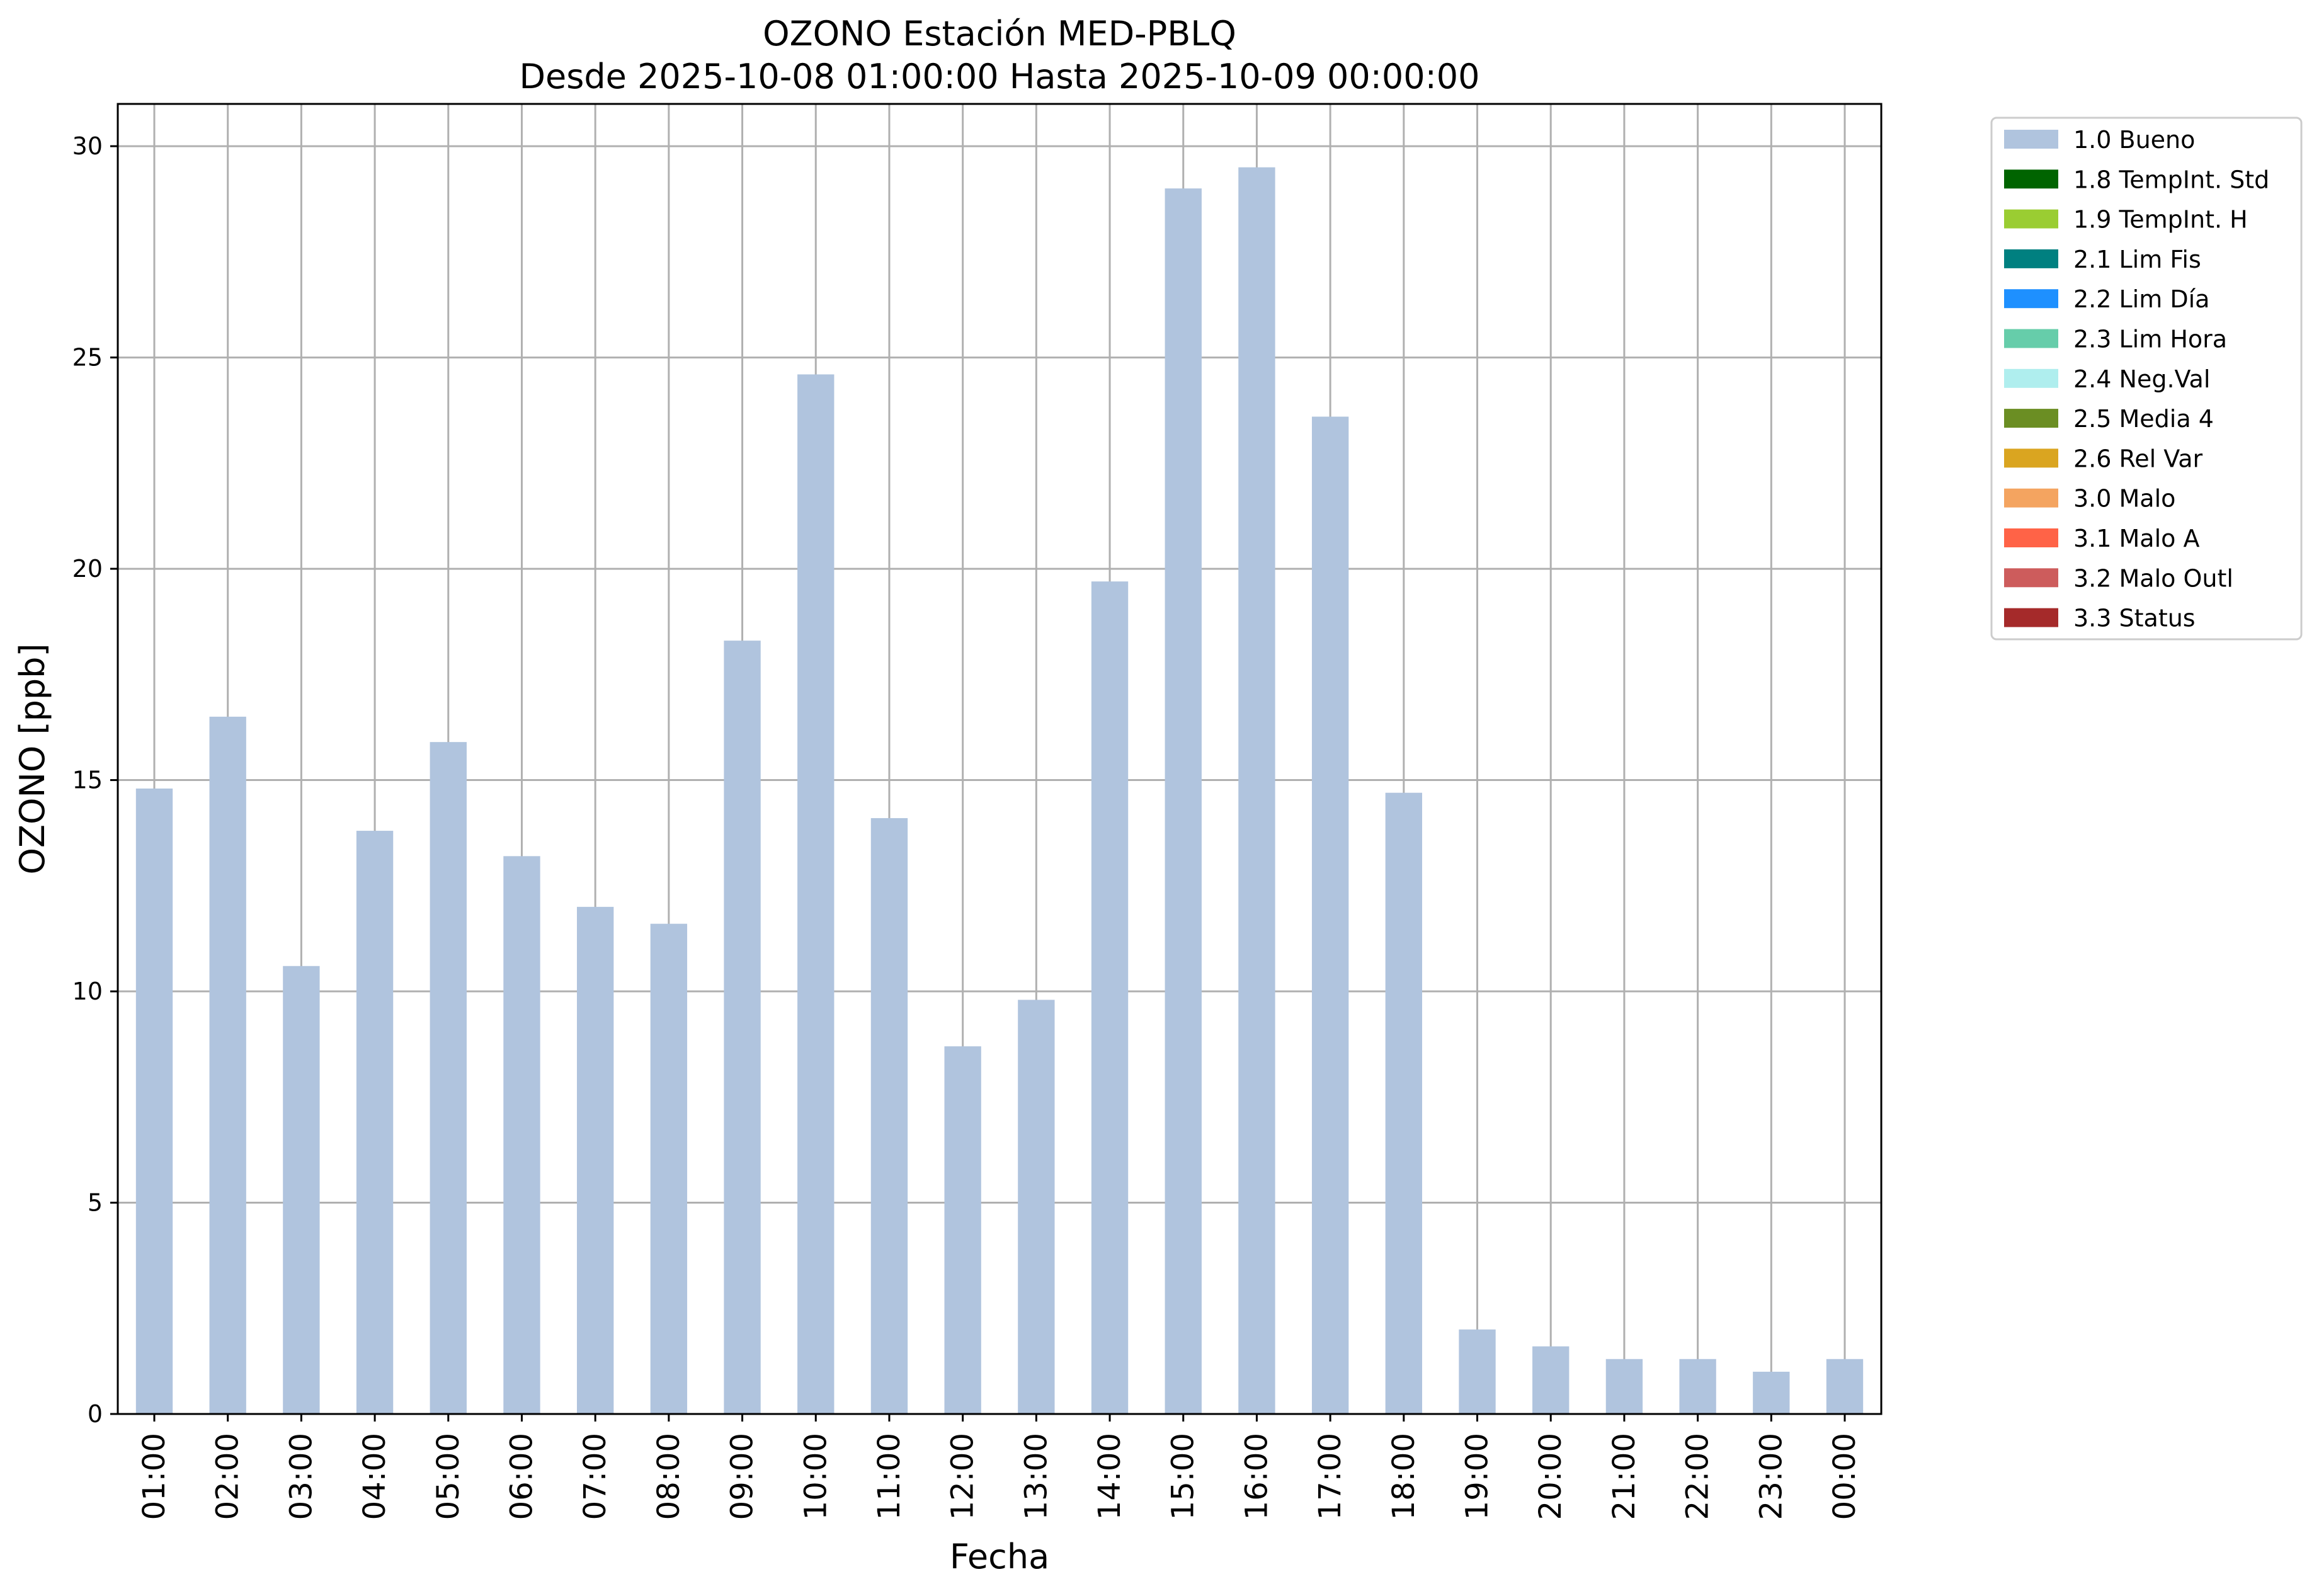  Describe the element at coordinates (2124, 499) in the screenshot. I see `legend-label: 3.0 Malo` at that location.